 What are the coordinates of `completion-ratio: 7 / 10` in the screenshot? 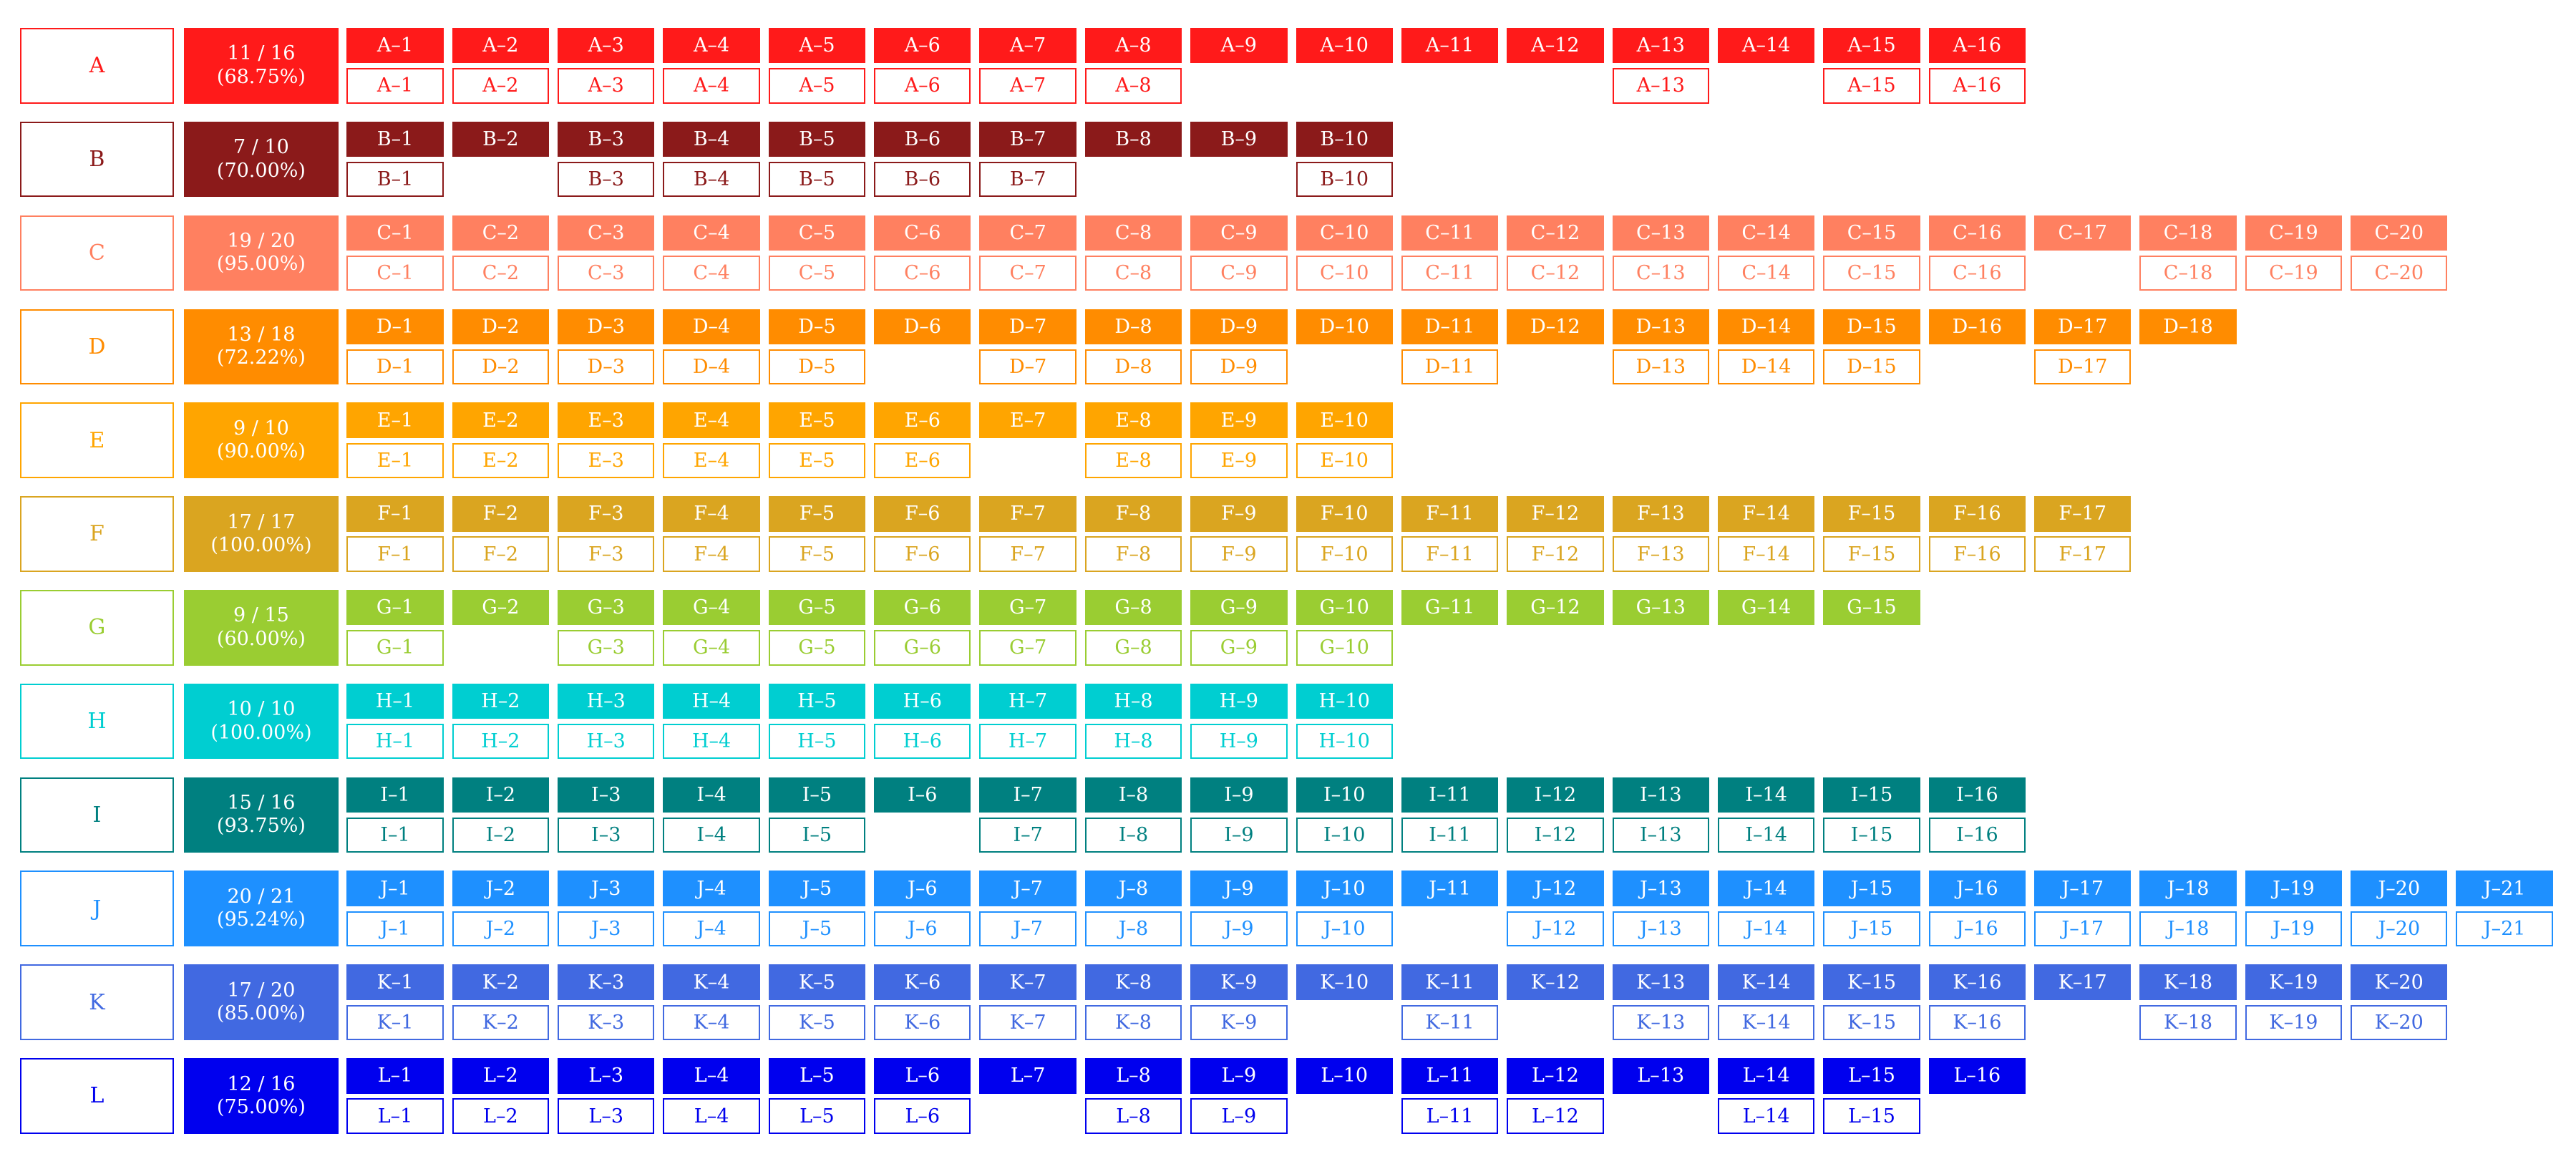 It's located at (261, 147).